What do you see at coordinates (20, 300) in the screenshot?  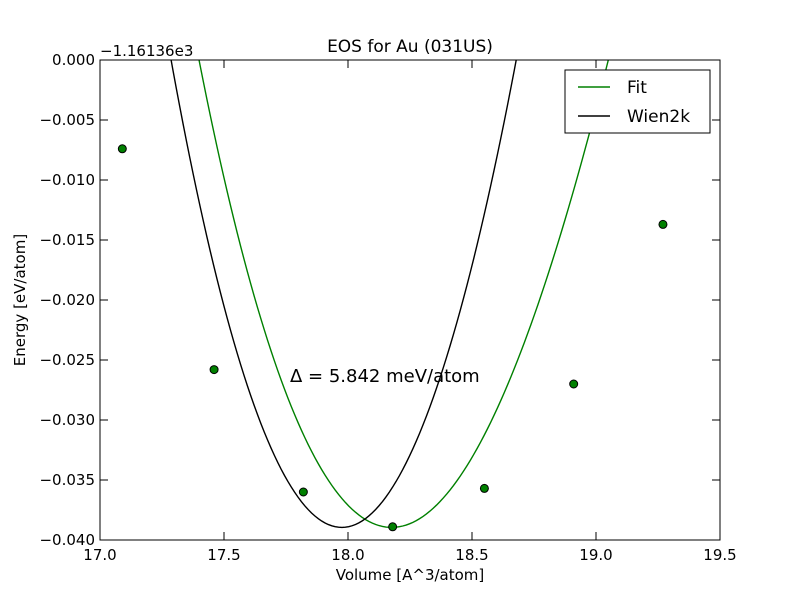 I see `y-axis-label: Energy [eV/atom]` at bounding box center [20, 300].